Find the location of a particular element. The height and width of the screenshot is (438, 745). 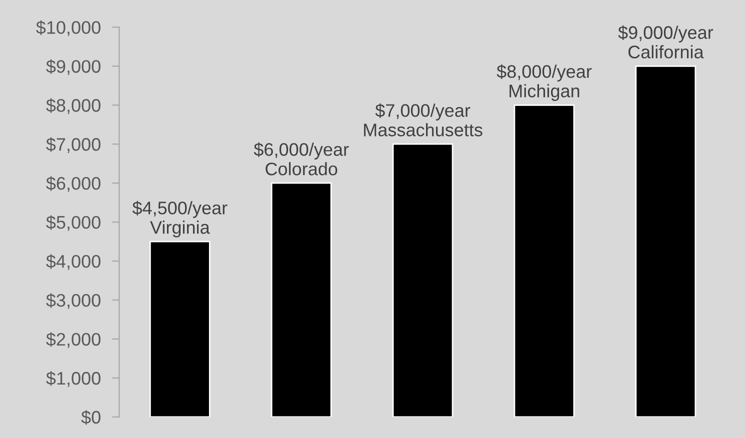

y-tick-label: $2,000 is located at coordinates (73, 340).